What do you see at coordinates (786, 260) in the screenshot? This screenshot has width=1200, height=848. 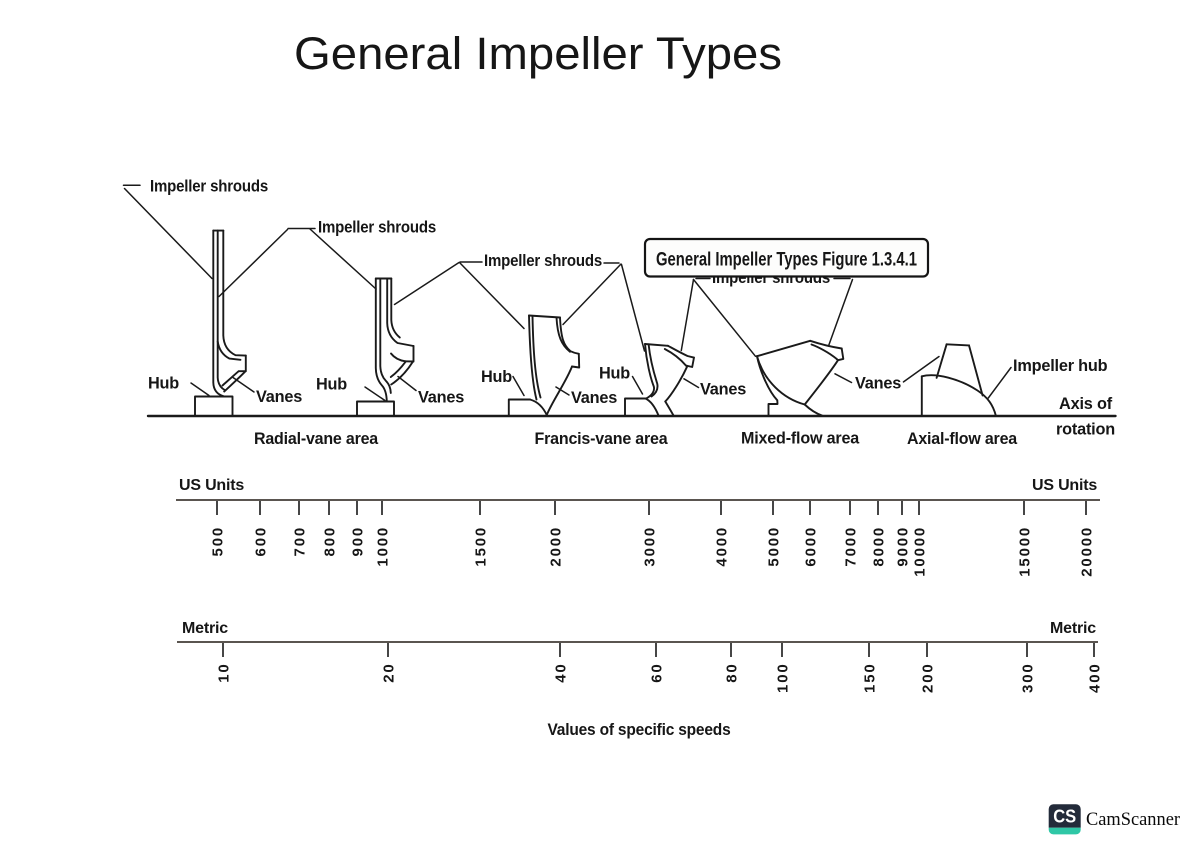 I see `svg-text:General Impeller Types Figure: General Impeller Types Figure 1.3.4.1` at bounding box center [786, 260].